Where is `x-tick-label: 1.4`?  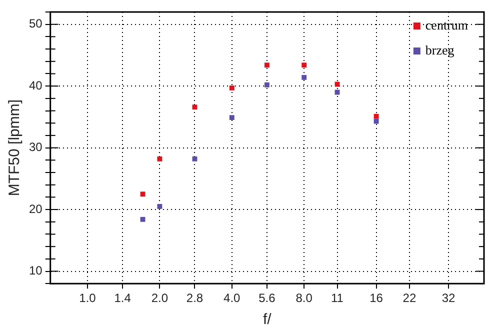 x-tick-label: 1.4 is located at coordinates (123, 298).